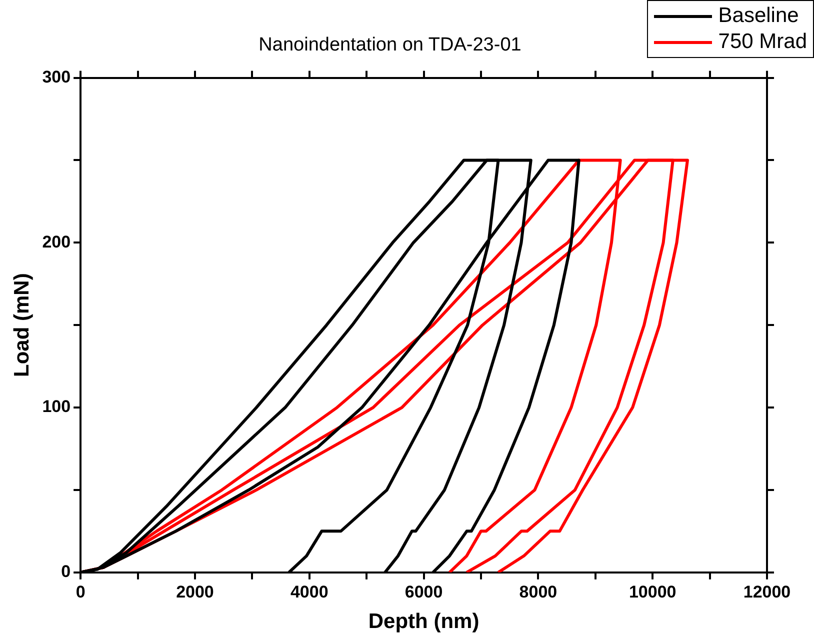 Image resolution: width=814 pixels, height=639 pixels. What do you see at coordinates (66, 572) in the screenshot?
I see `y-tick-label: 0` at bounding box center [66, 572].